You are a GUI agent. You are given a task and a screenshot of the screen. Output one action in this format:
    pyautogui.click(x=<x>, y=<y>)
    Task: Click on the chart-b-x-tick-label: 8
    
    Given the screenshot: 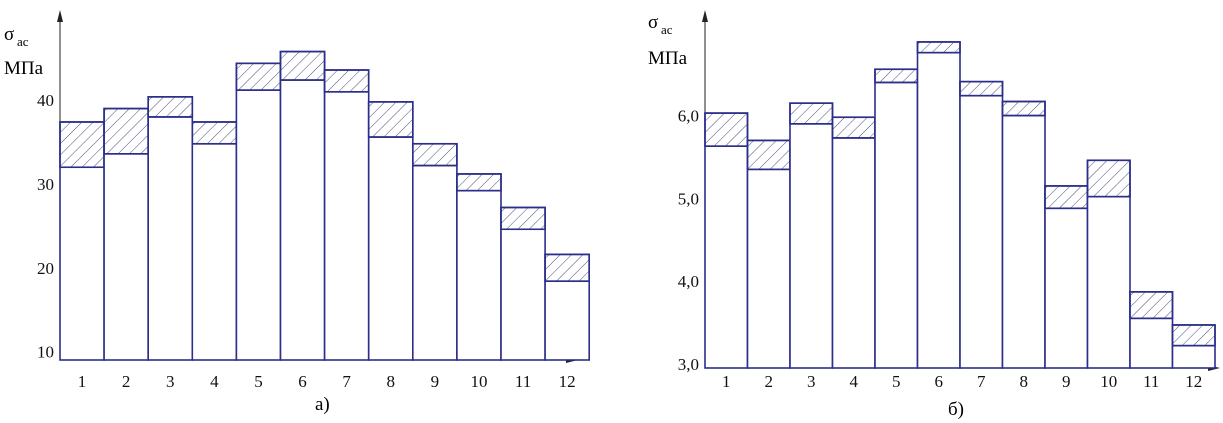 What is the action you would take?
    pyautogui.click(x=1024, y=381)
    